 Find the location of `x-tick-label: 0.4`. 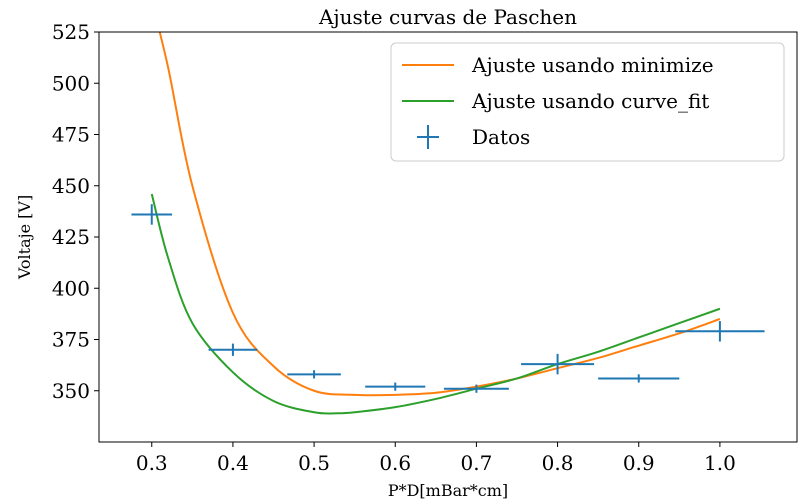

x-tick-label: 0.4 is located at coordinates (233, 463).